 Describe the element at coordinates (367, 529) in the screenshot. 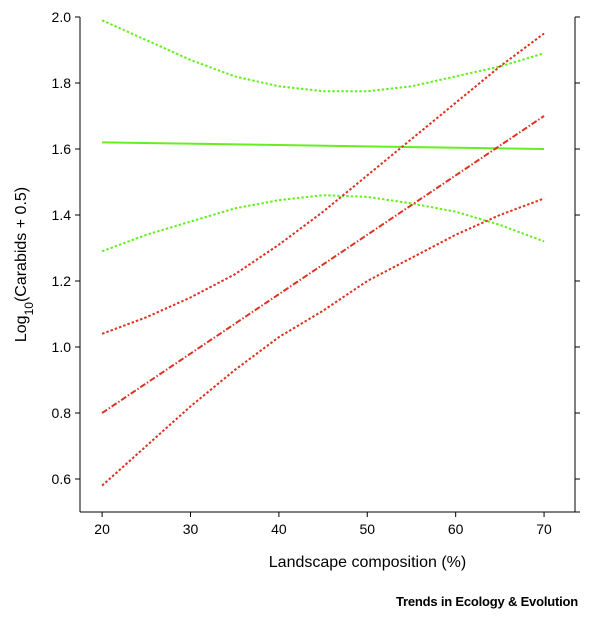

I see `x-tick-label: 50` at that location.